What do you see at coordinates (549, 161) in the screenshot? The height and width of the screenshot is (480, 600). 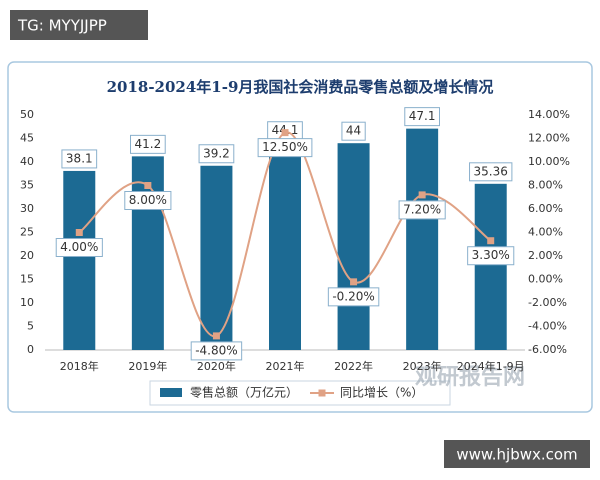 I see `y2-tick-label: 10.00%` at bounding box center [549, 161].